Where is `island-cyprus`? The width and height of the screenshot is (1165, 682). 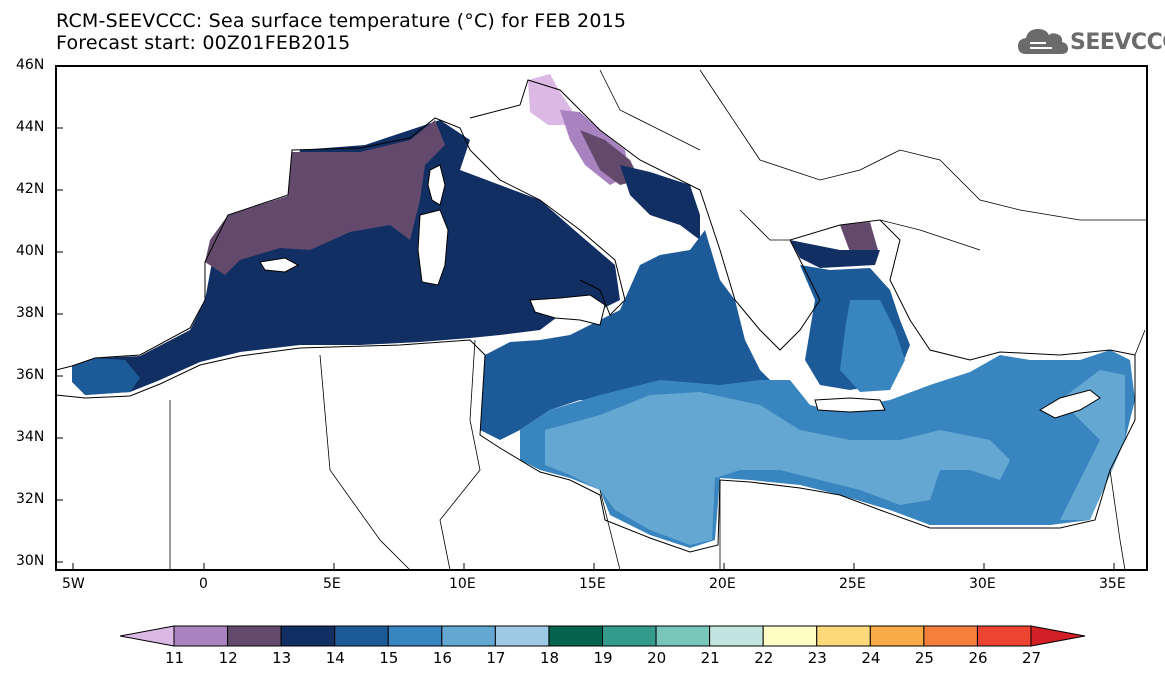 island-cyprus is located at coordinates (1069, 404).